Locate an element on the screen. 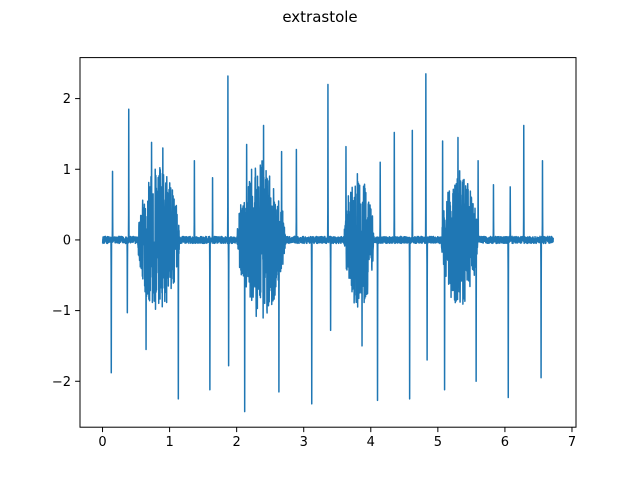 The image size is (640, 480). x-tick-label: 7 is located at coordinates (572, 442).